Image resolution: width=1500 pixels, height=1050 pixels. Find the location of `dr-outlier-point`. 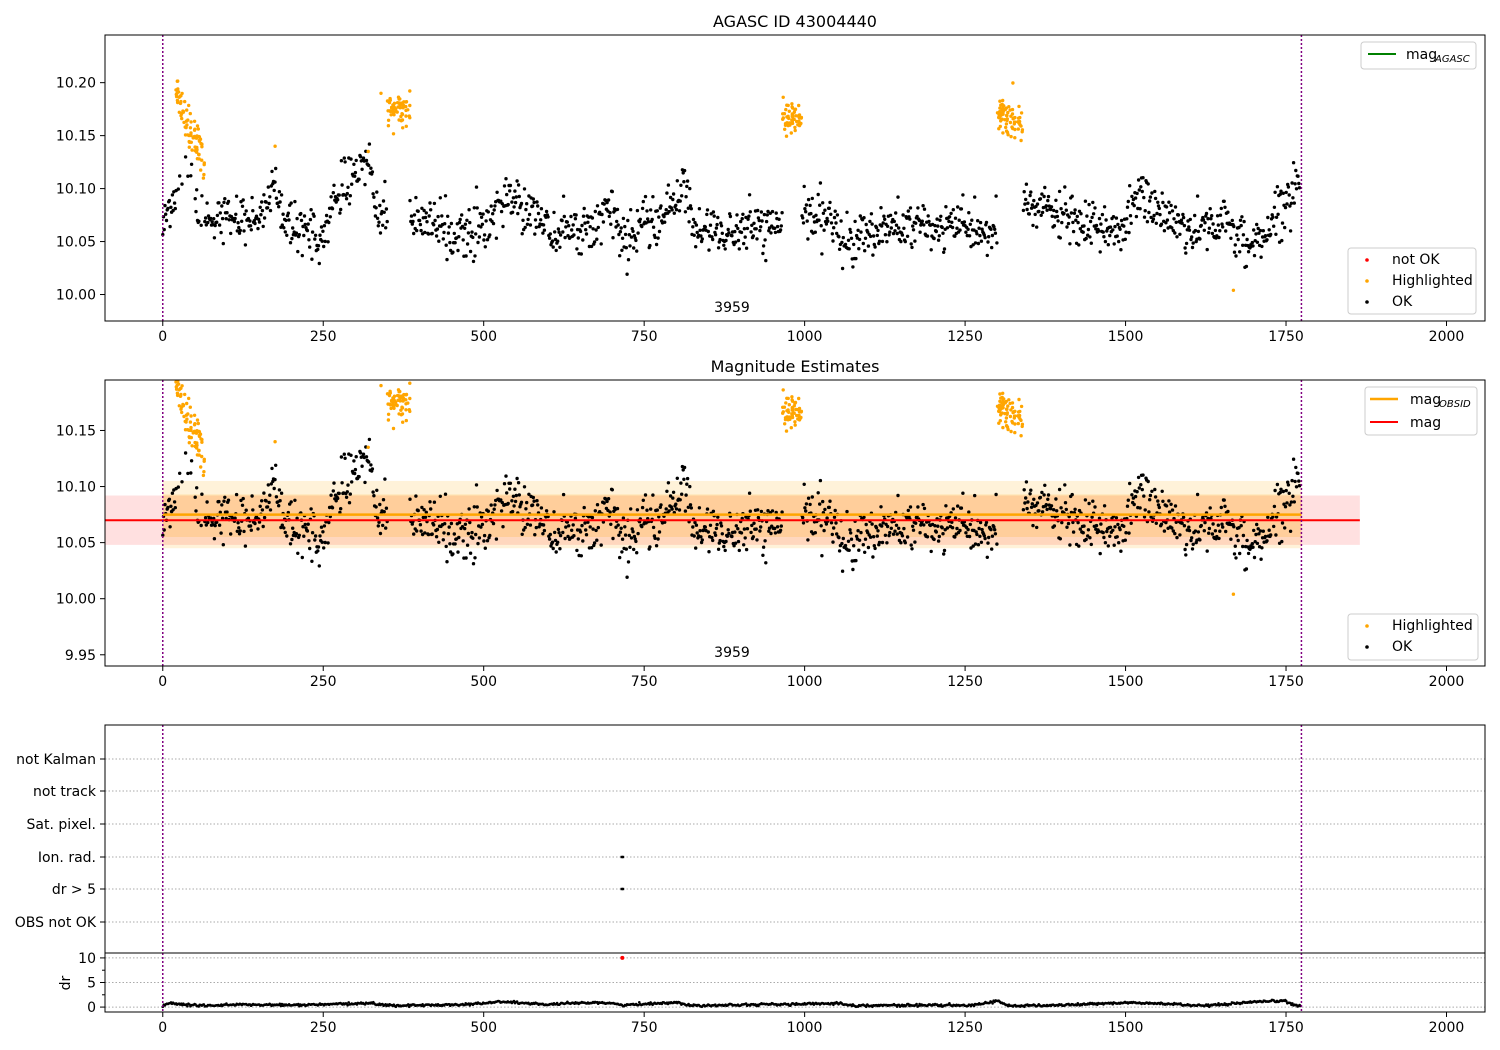

dr-outlier-point is located at coordinates (622, 957).